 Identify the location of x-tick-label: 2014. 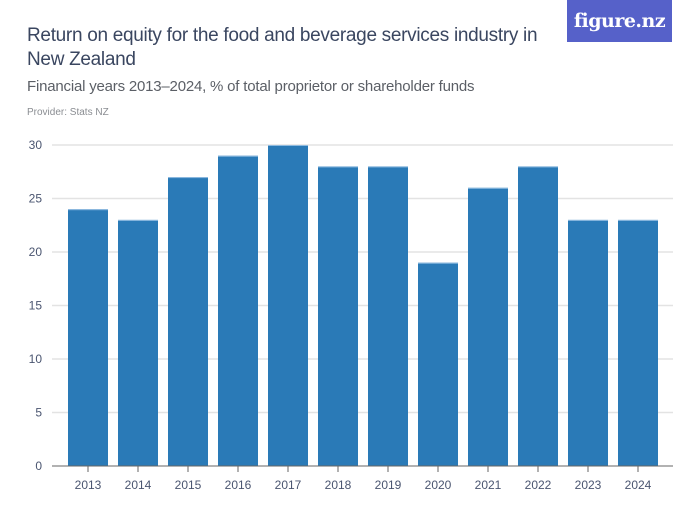
(138, 485).